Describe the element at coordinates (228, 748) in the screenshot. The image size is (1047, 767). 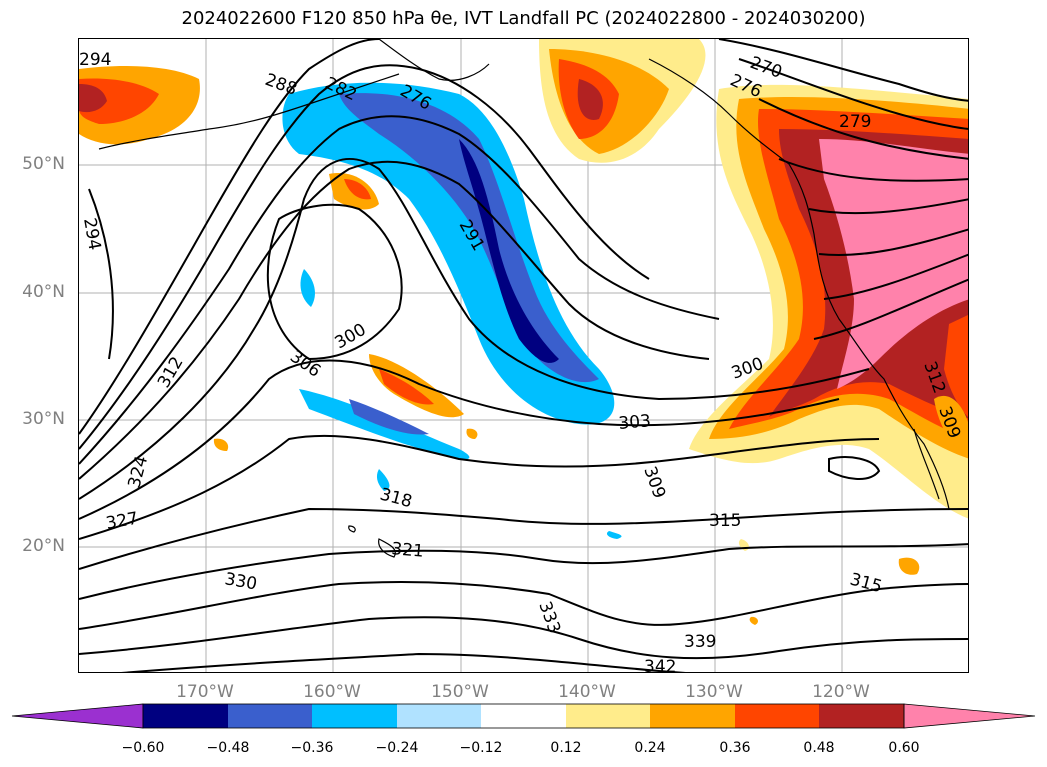
I see `colorbar-tick-label: −0.48` at that location.